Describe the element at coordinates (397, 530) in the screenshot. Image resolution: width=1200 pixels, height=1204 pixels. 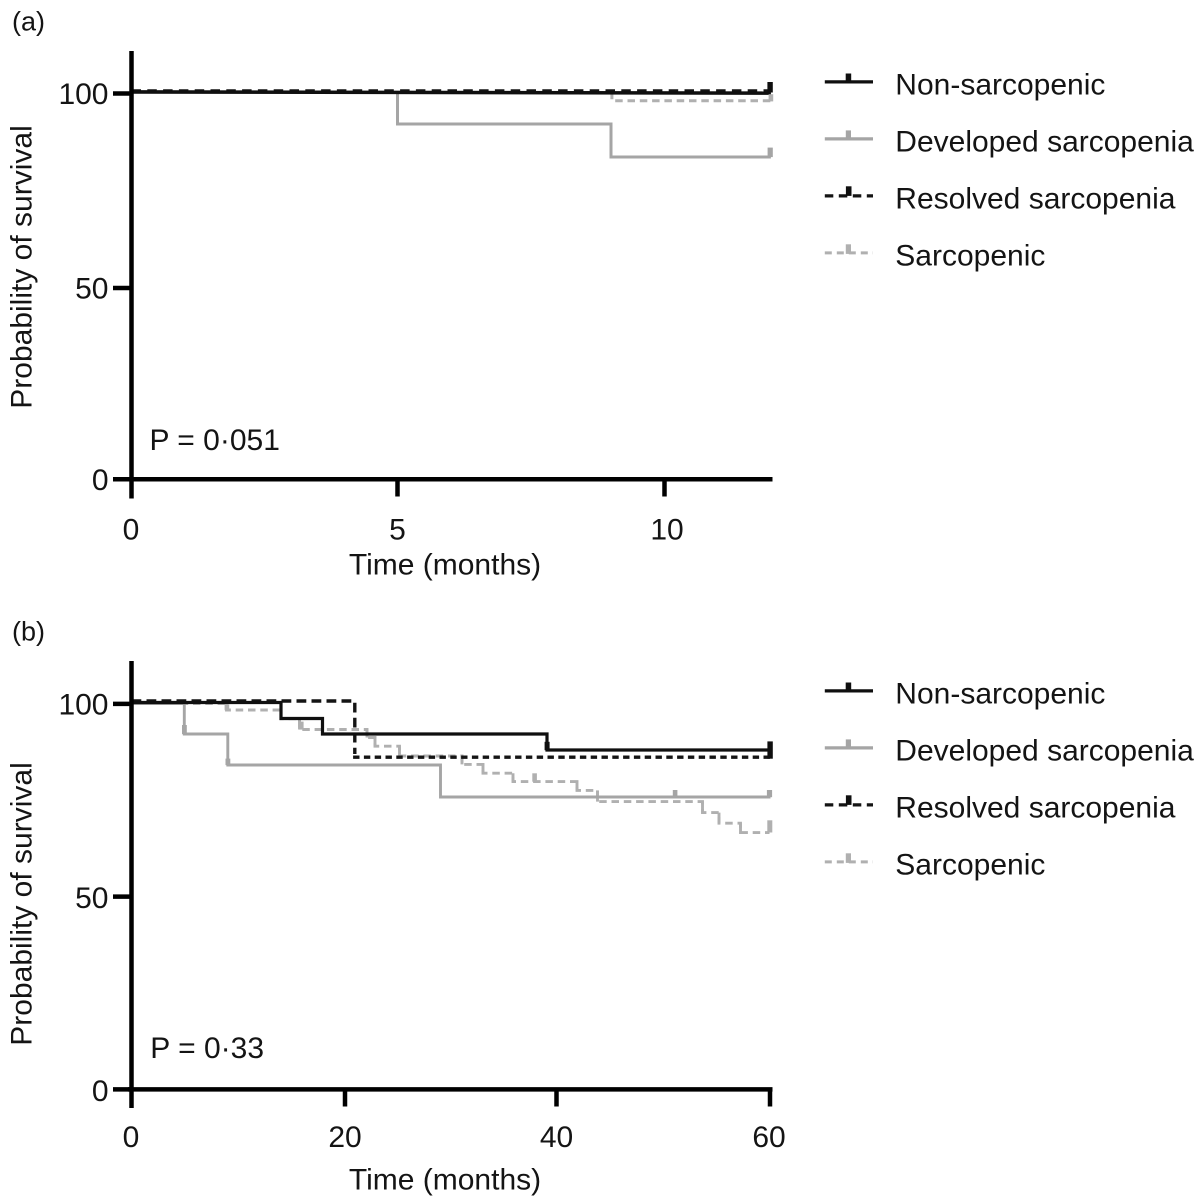
I see `svg-text: 5` at that location.